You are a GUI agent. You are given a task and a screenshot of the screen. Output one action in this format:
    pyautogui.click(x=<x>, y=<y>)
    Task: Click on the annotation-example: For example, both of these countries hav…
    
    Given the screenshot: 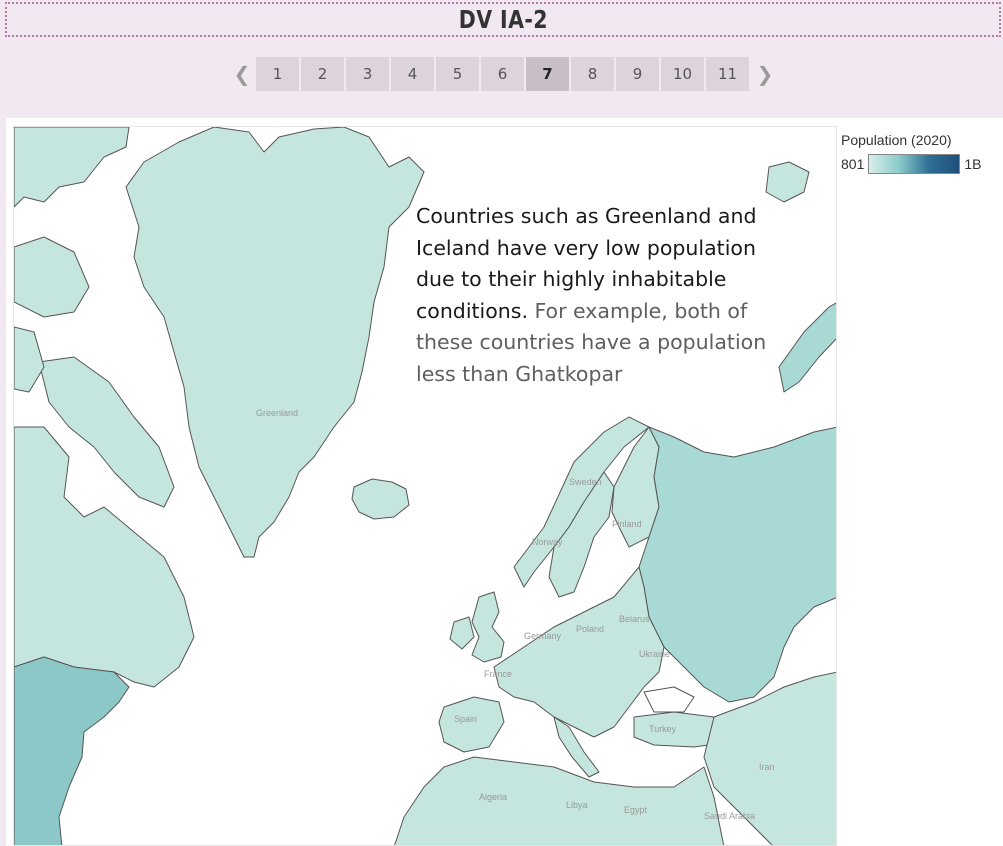 What is the action you would take?
    pyautogui.click(x=591, y=342)
    